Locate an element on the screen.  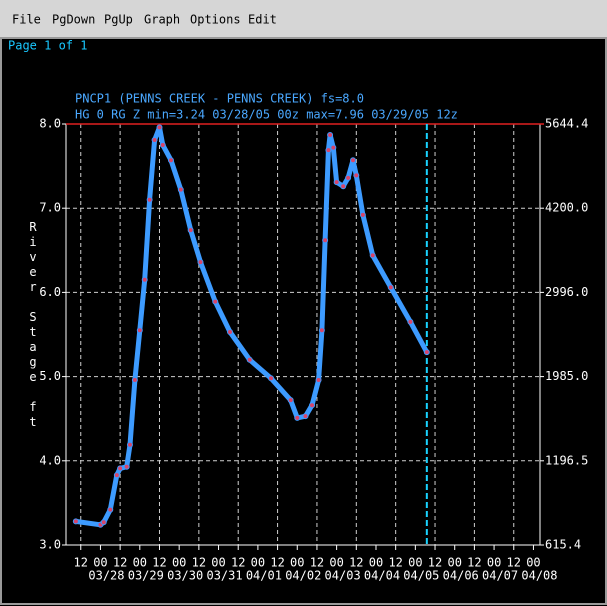
menu-item: PgDown is located at coordinates (73, 20).